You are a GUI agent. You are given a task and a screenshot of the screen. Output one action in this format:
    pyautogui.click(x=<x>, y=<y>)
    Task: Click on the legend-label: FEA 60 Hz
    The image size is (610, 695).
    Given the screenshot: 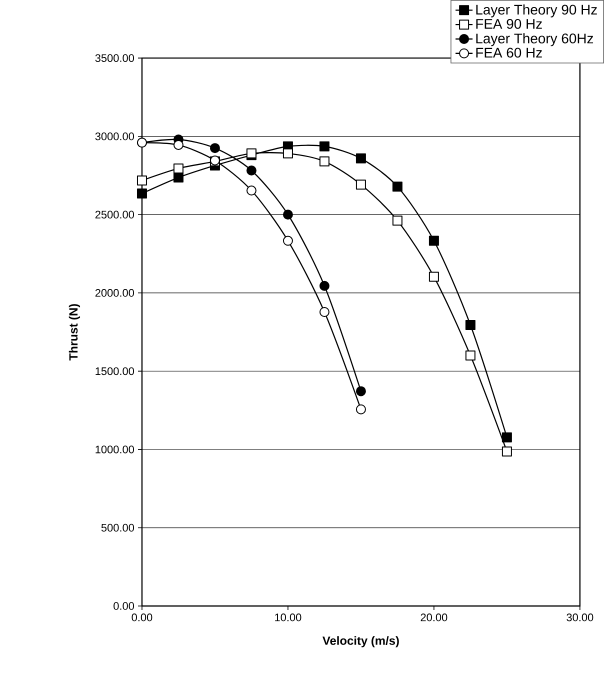 What is the action you would take?
    pyautogui.click(x=509, y=53)
    